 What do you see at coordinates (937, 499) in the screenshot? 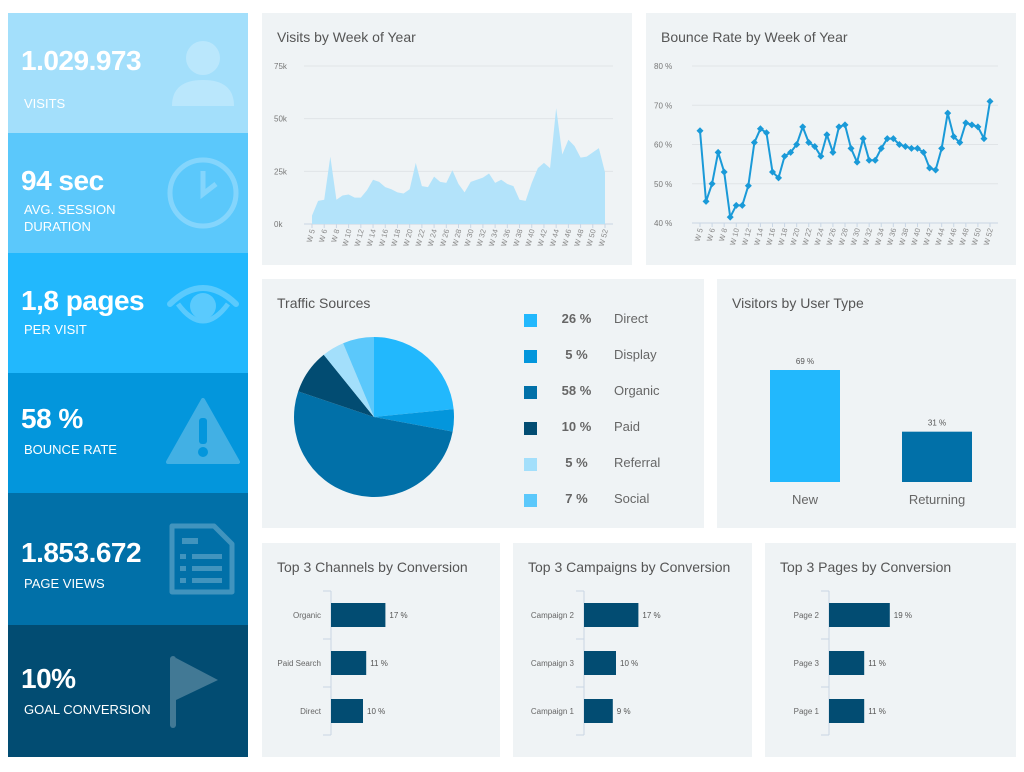
I see `bar-category-label: Returning` at bounding box center [937, 499].